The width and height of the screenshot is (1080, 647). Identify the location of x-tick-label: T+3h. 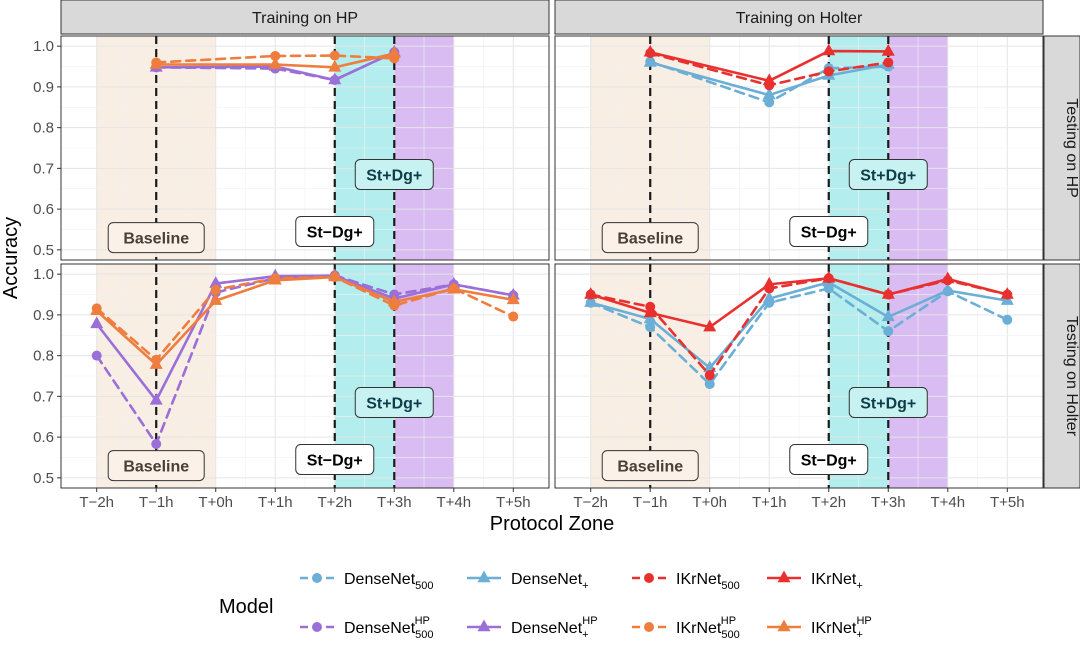
(888, 502).